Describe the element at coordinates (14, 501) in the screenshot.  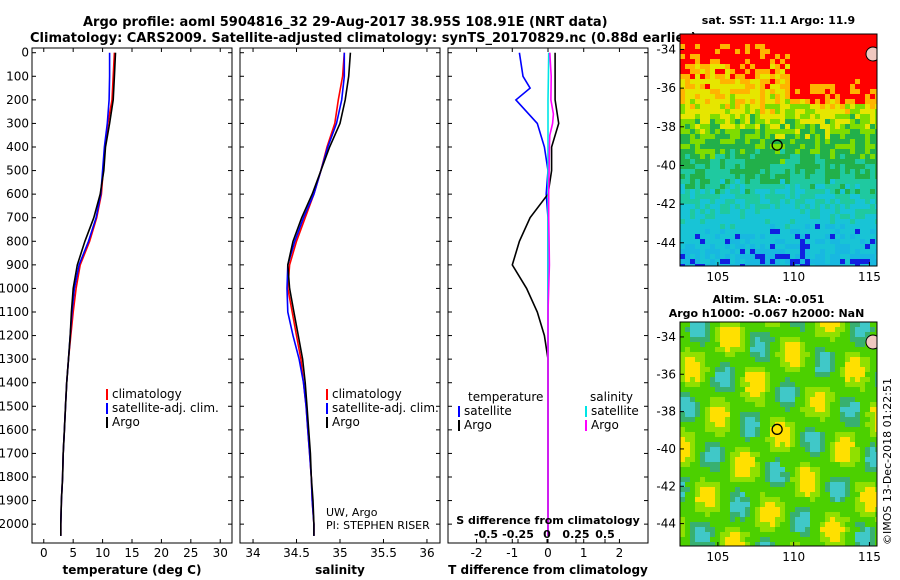
I see `y-tick-label: 1900` at that location.